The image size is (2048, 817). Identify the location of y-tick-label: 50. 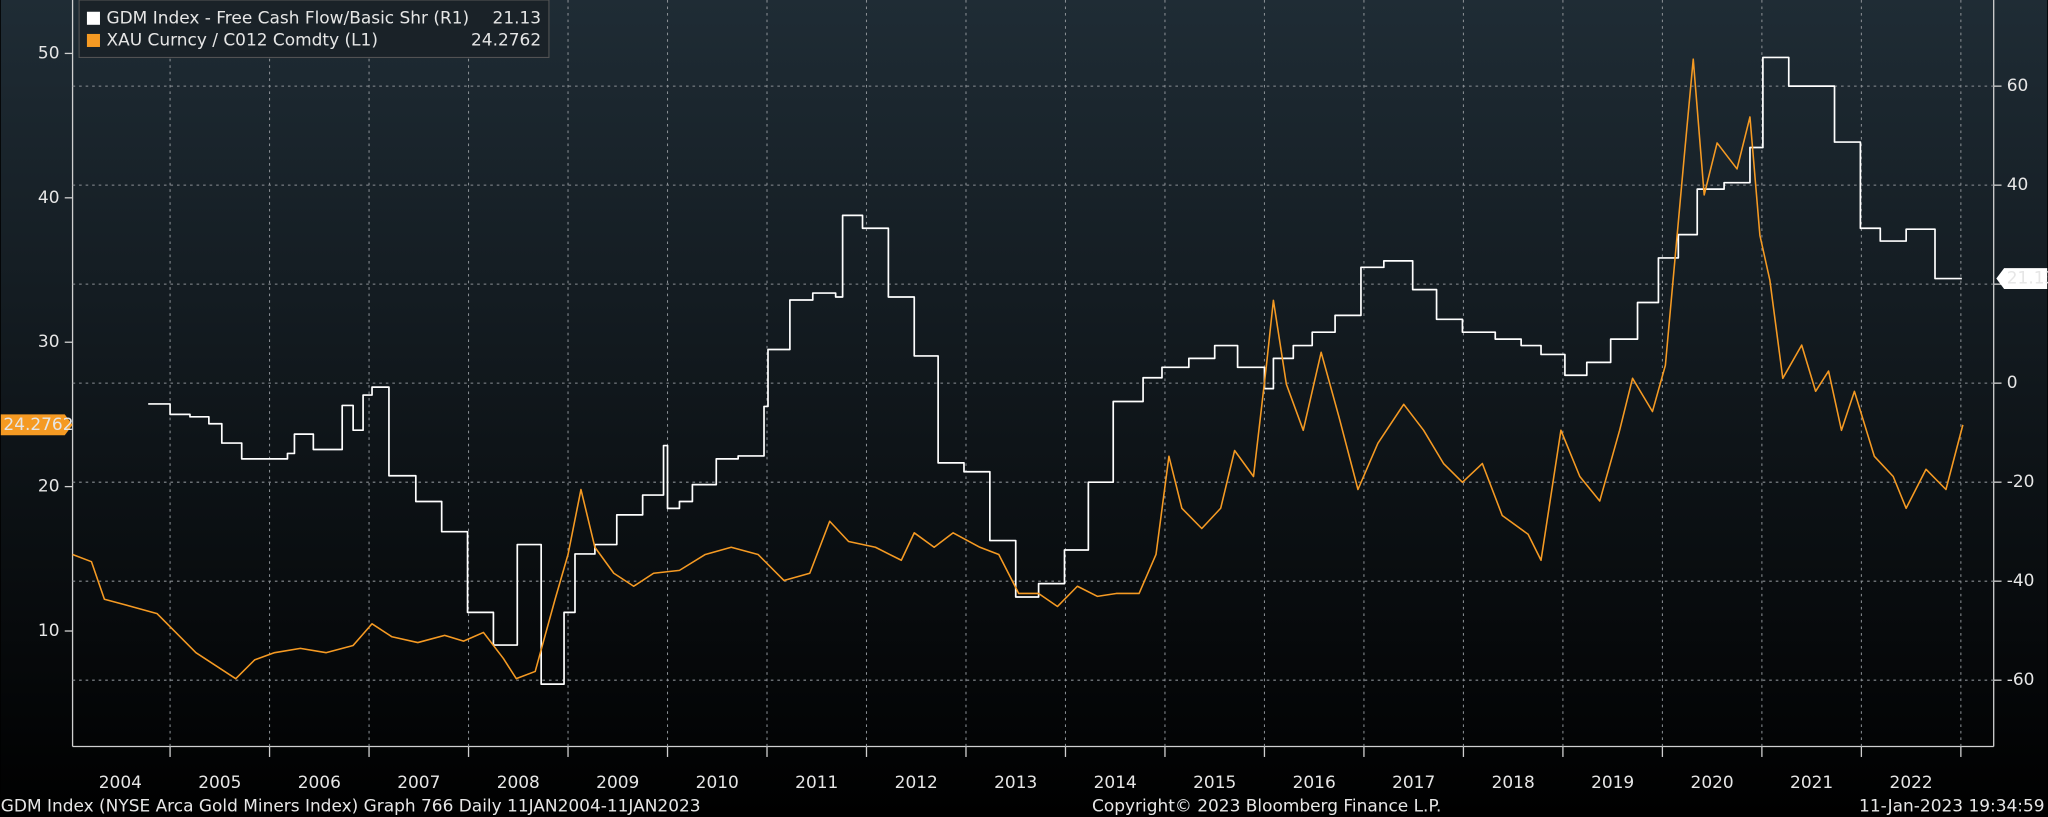
(49, 52).